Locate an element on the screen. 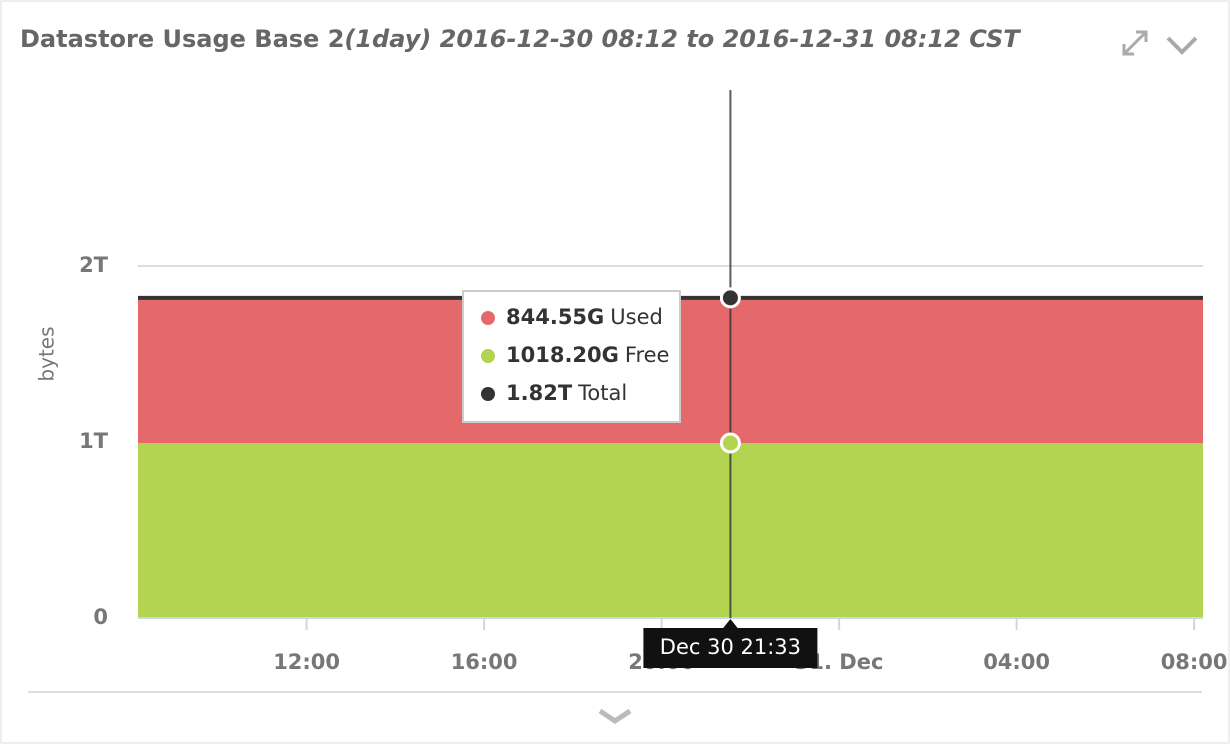 The height and width of the screenshot is (744, 1230). tooltip: 844.55G Used 1018.20G Free 1.82T Total is located at coordinates (571, 356).